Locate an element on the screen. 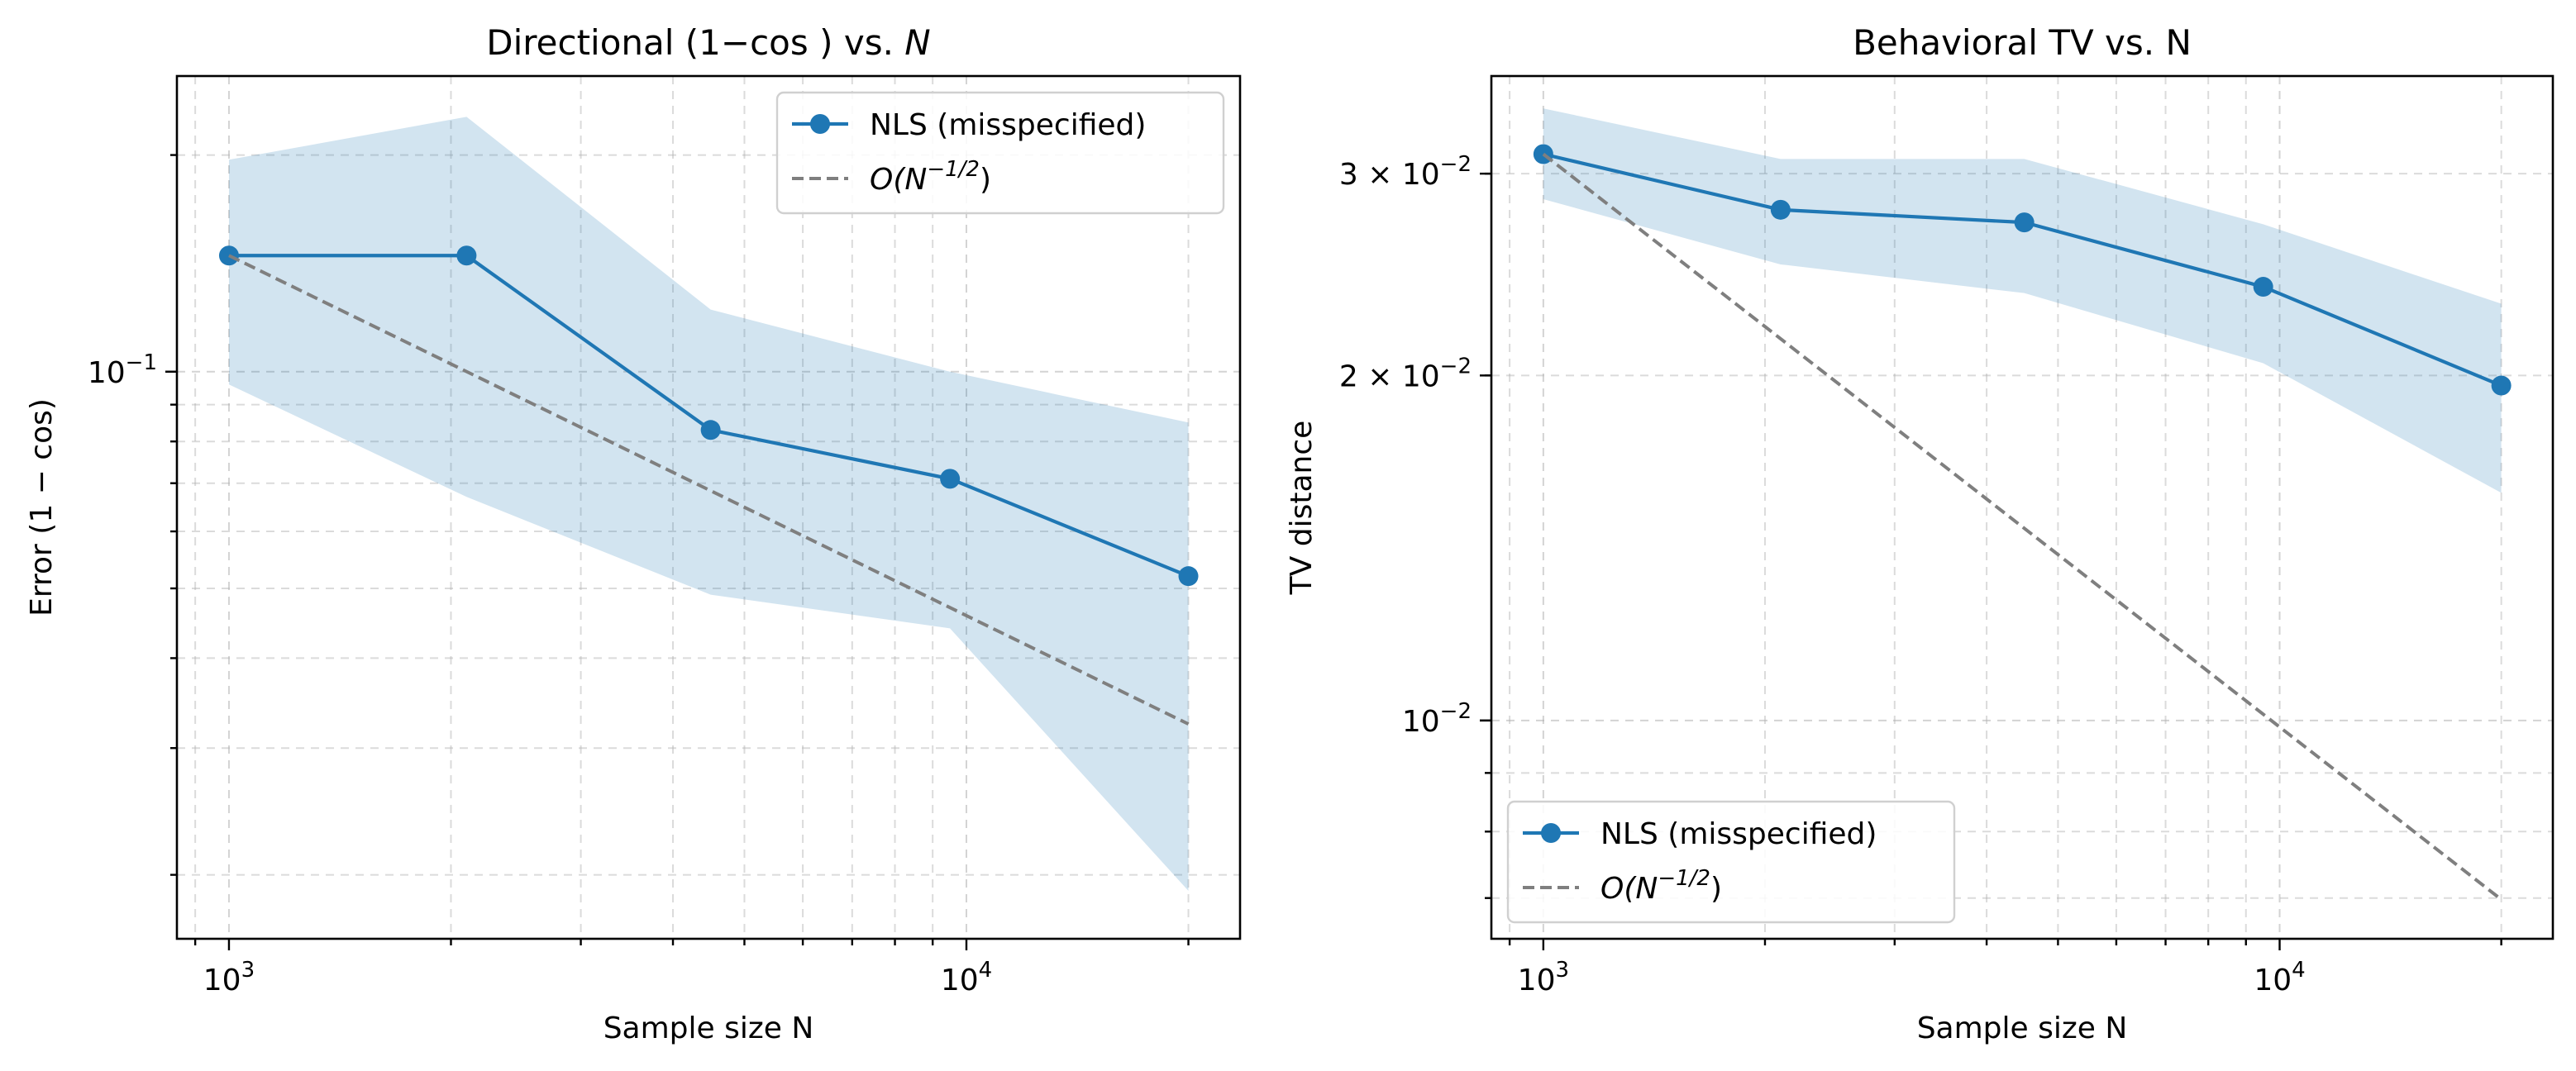 This screenshot has height=1071, width=2576. y-tick-label: 3 × 10⁻² is located at coordinates (1405, 172).